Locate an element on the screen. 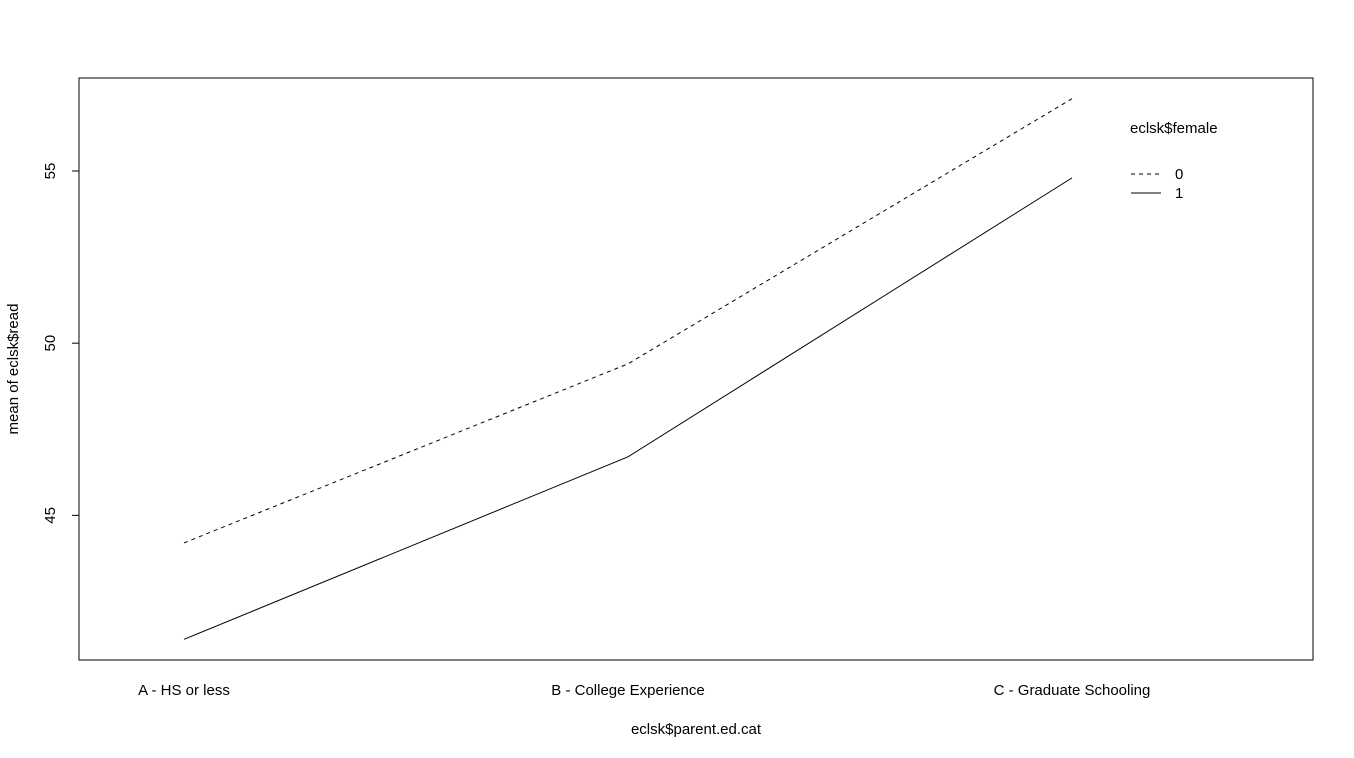 This screenshot has width=1354, height=758. legend-label-0: 0 is located at coordinates (1179, 174).